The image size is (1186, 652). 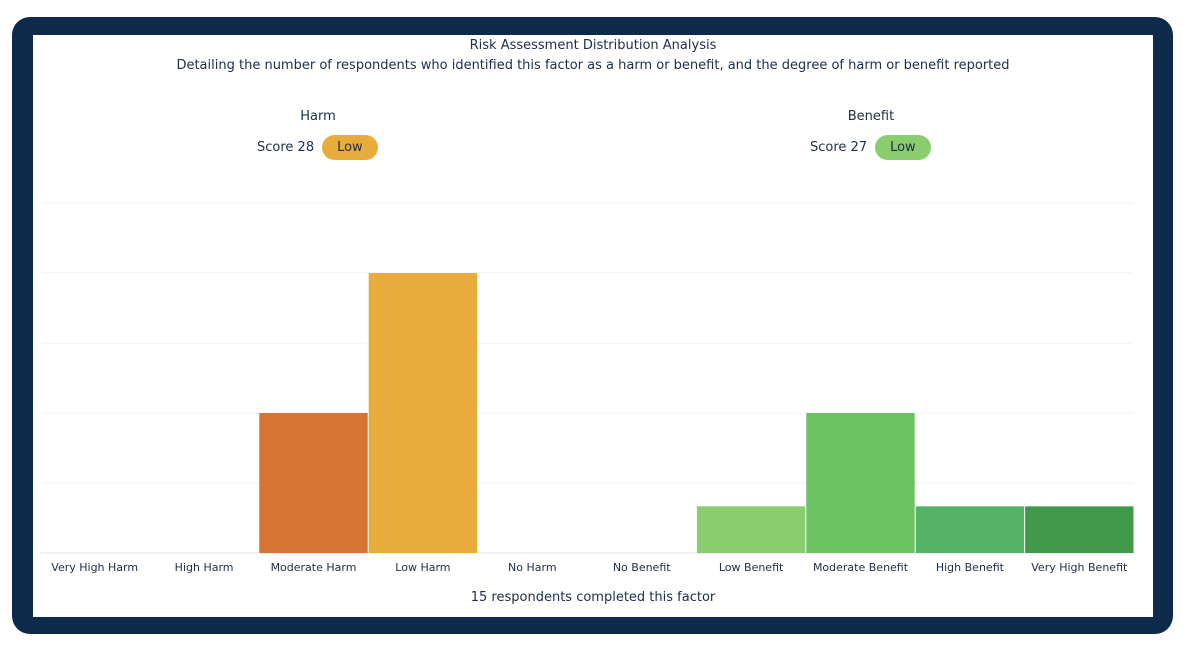 I want to click on x-tick-label: Moderate Benefit, so click(x=861, y=567).